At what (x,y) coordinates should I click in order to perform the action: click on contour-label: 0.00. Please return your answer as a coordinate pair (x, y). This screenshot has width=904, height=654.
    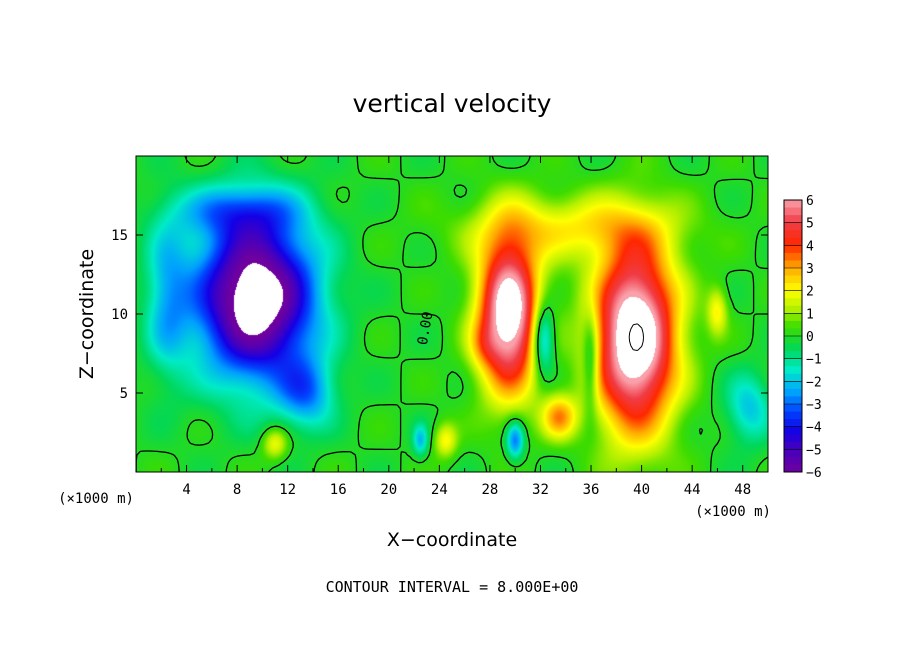
    Looking at the image, I should click on (426, 328).